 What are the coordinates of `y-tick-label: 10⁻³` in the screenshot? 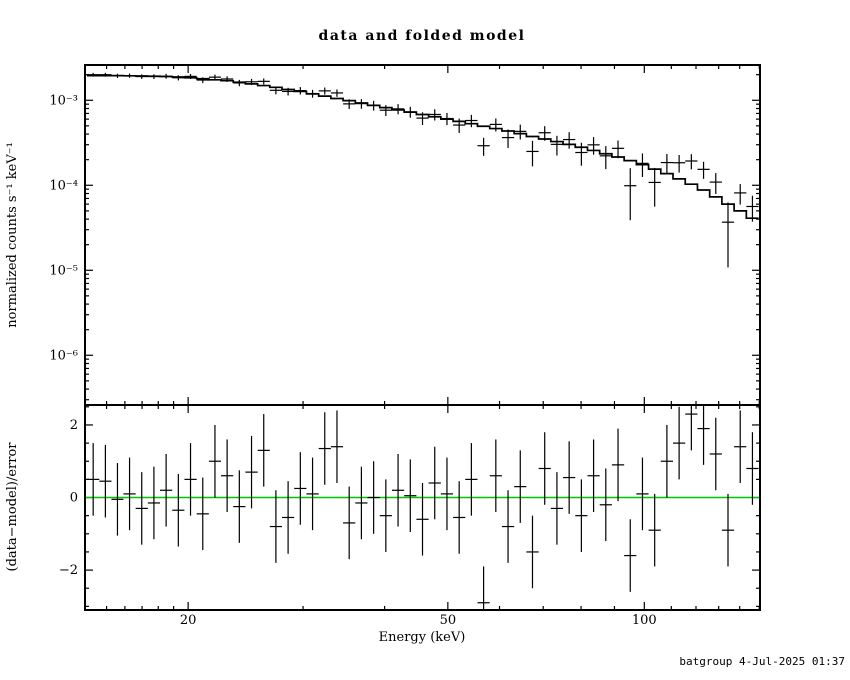 It's located at (63, 100).